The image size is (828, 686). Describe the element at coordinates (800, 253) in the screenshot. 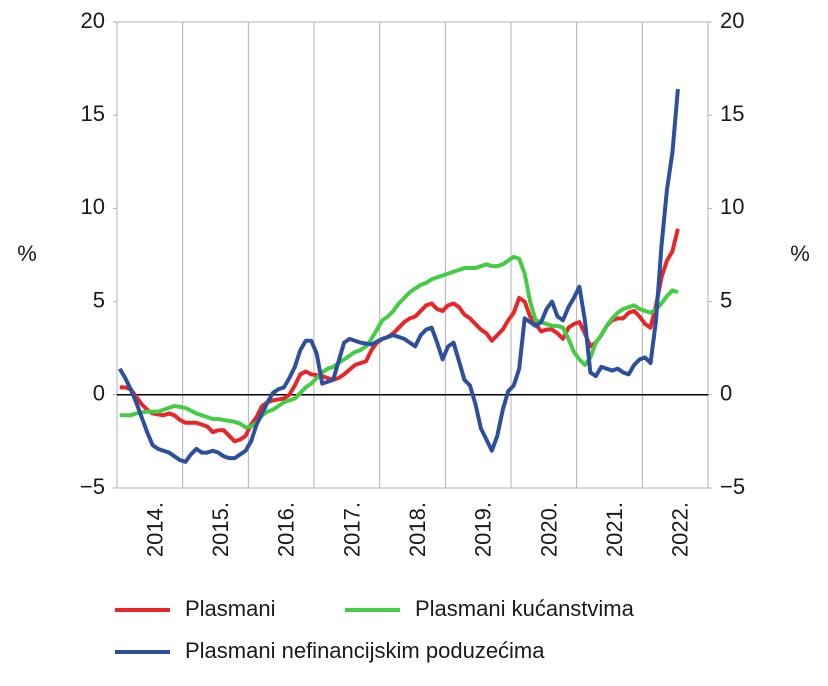

I see `y2-axis-label: %` at that location.